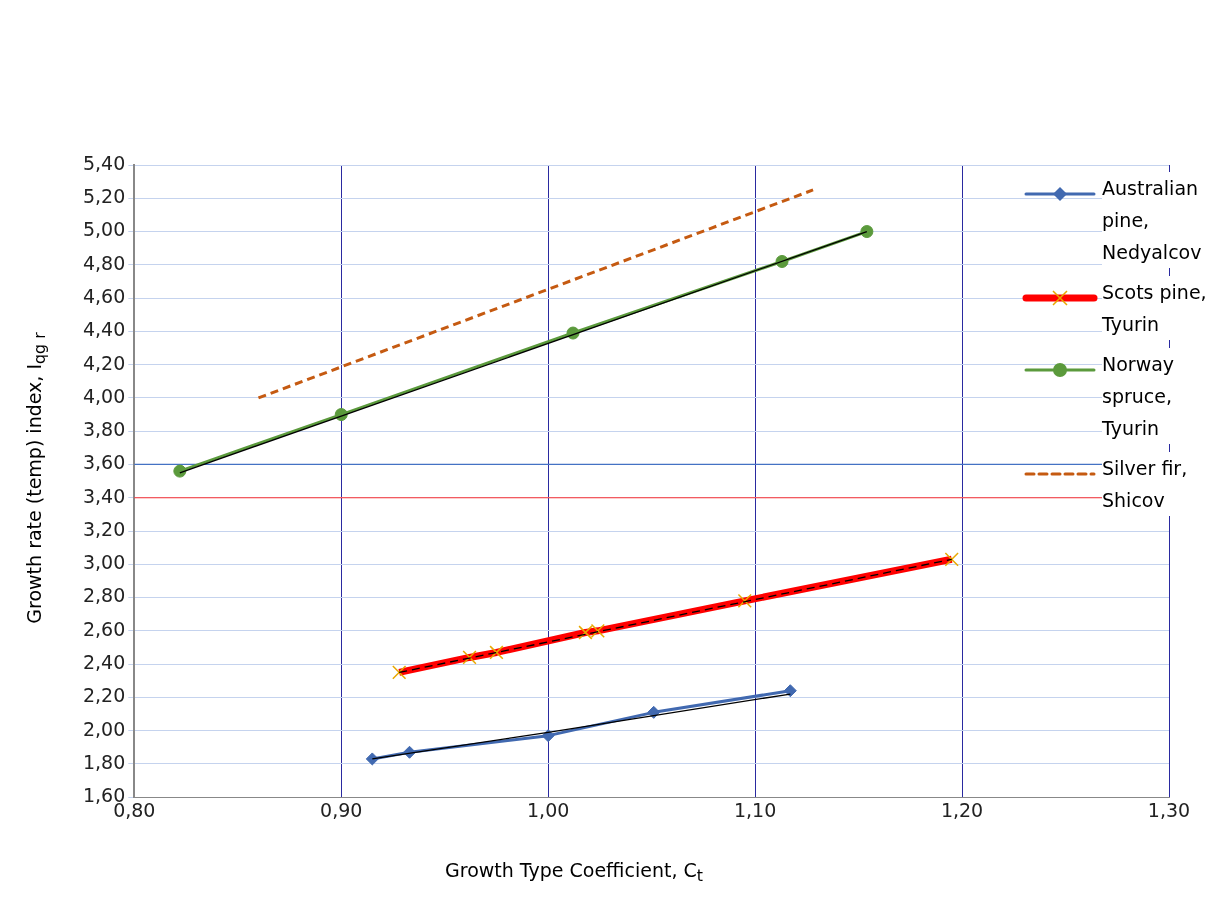 This screenshot has height=911, width=1209. Describe the element at coordinates (1155, 396) in the screenshot. I see `legend-label: Norway spruce, Tyurin` at that location.